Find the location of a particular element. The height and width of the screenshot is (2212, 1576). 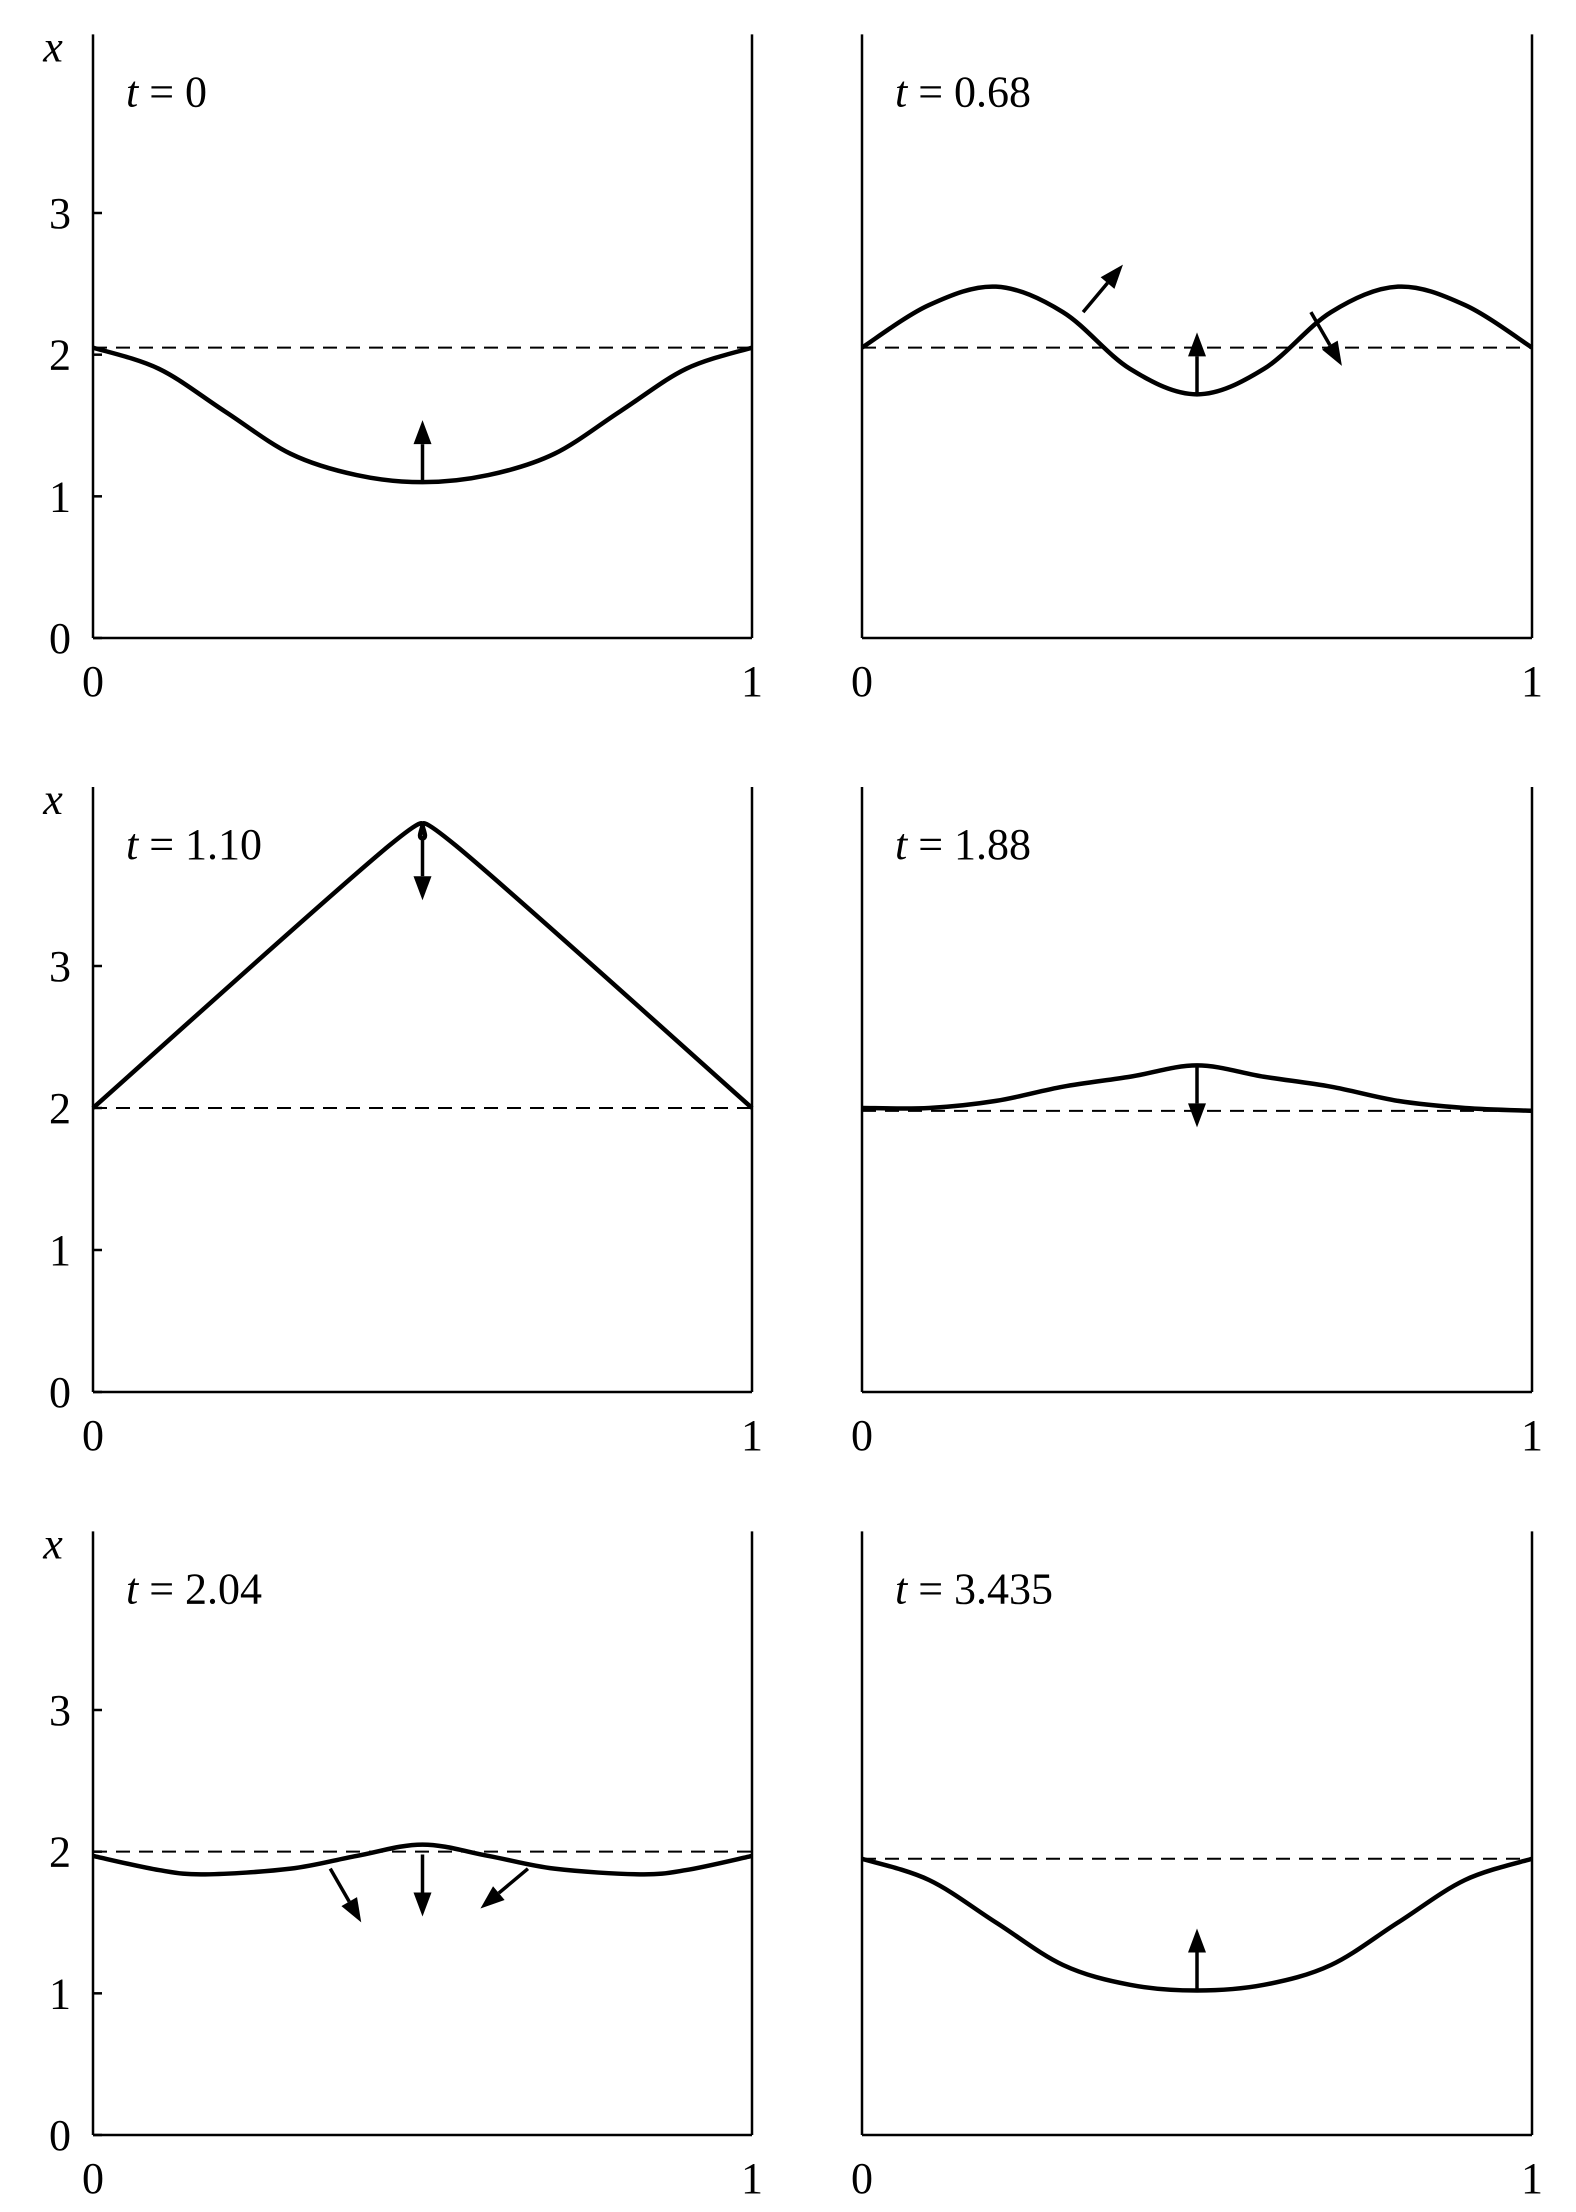

panel-1: 0 1 2 3 0 1 x t = 0 is located at coordinates (402, 364).